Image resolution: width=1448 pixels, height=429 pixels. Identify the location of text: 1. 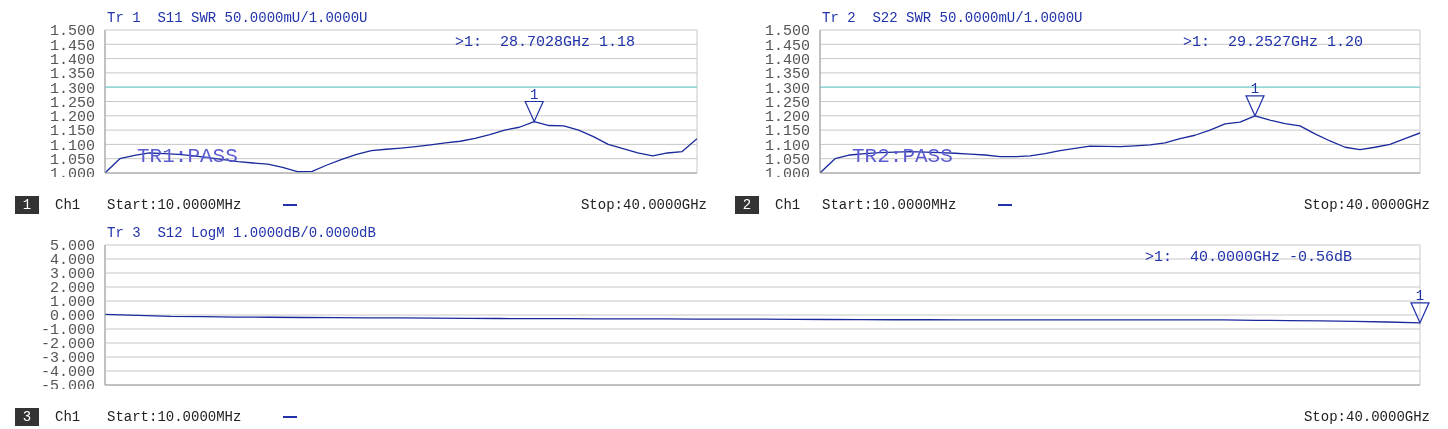
(27, 205).